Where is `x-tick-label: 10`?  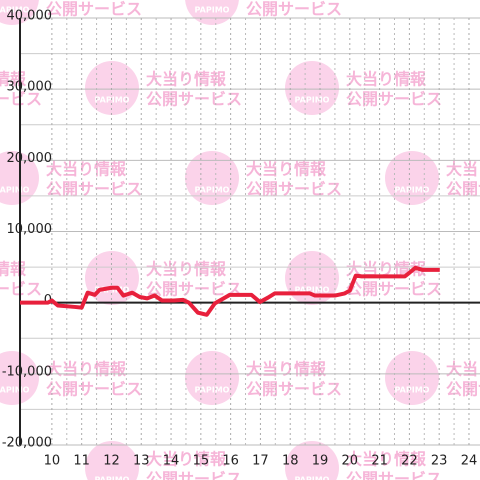 x-tick-label: 10 is located at coordinates (52, 461).